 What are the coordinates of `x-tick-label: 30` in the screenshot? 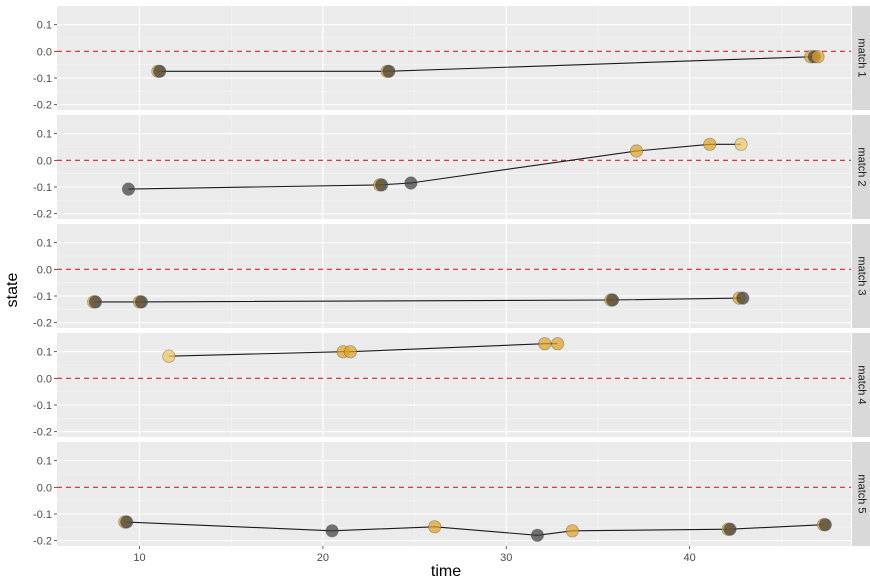 It's located at (506, 558).